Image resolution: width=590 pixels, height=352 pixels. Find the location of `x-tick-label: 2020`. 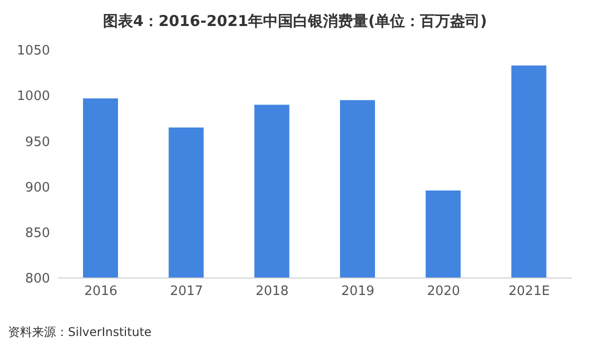

x-tick-label: 2020 is located at coordinates (443, 292).